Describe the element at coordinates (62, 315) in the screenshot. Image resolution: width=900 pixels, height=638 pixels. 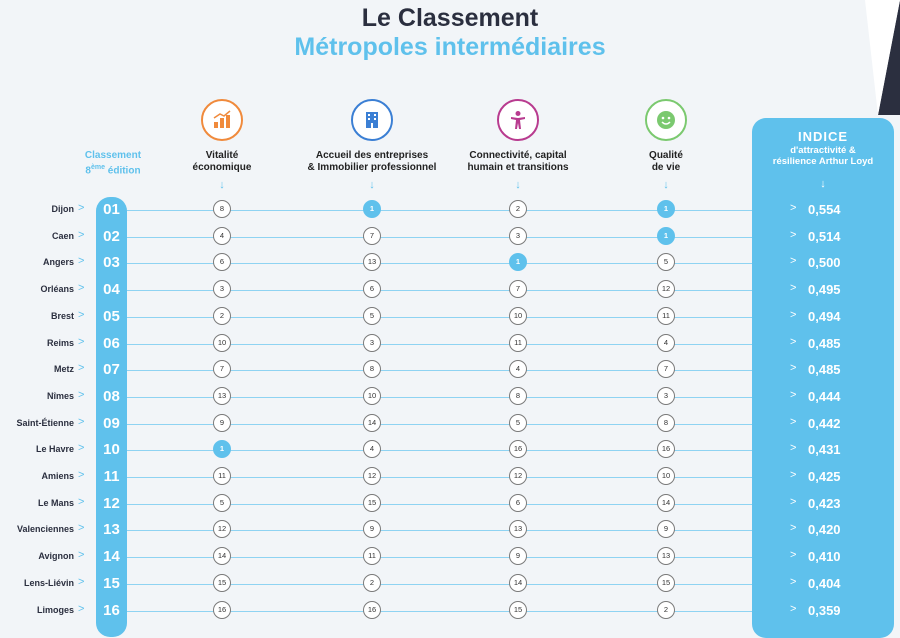
I see `city-name: Brest` at that location.